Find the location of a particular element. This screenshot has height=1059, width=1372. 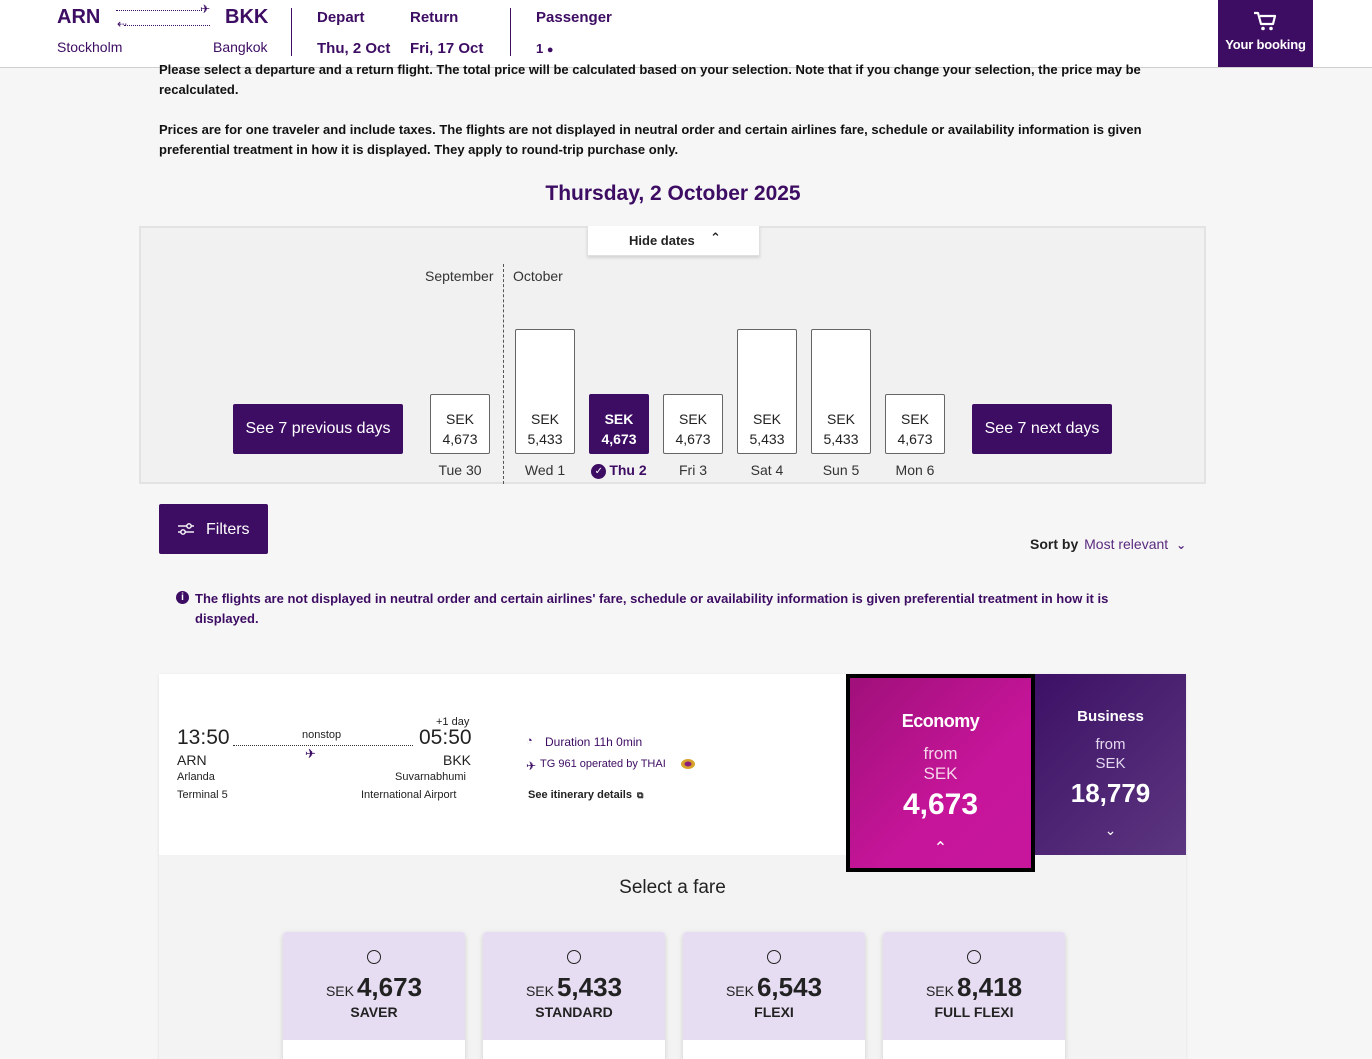

fare-card-top: SEK 4,673 SAVER is located at coordinates (374, 986).